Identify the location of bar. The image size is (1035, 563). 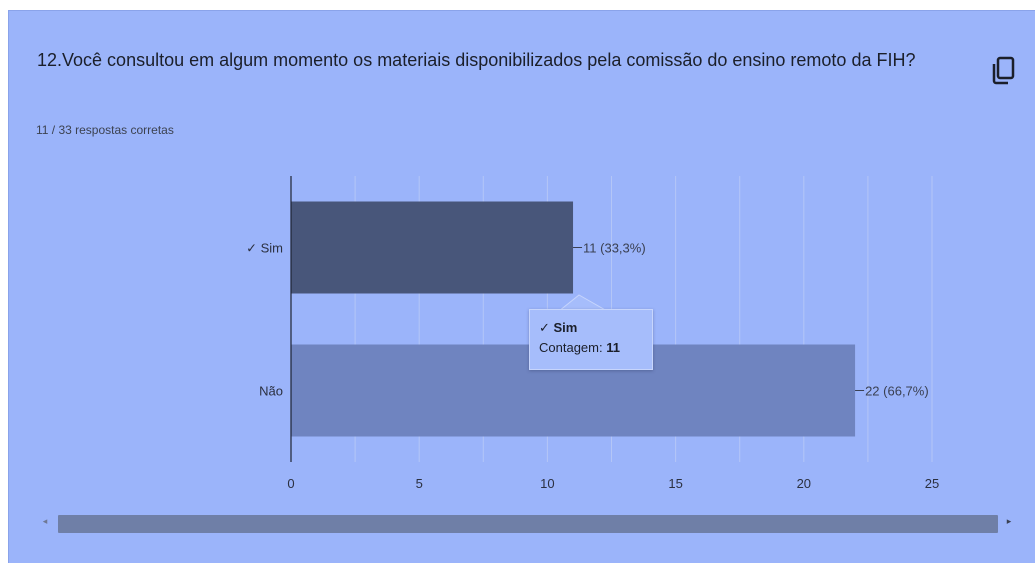
(432, 247).